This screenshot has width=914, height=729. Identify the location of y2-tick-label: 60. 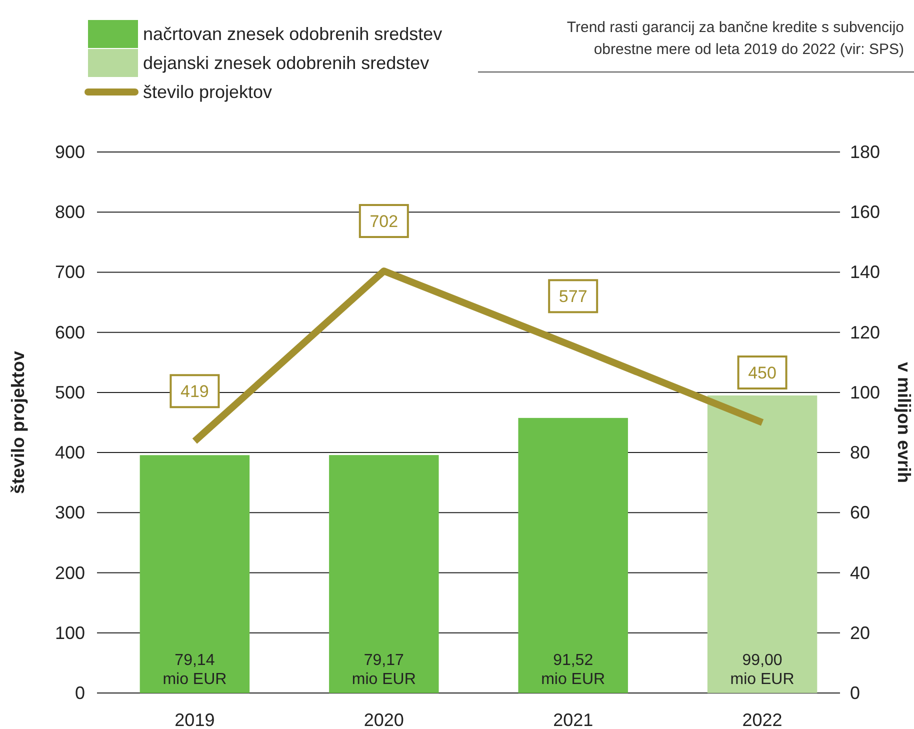
(860, 512).